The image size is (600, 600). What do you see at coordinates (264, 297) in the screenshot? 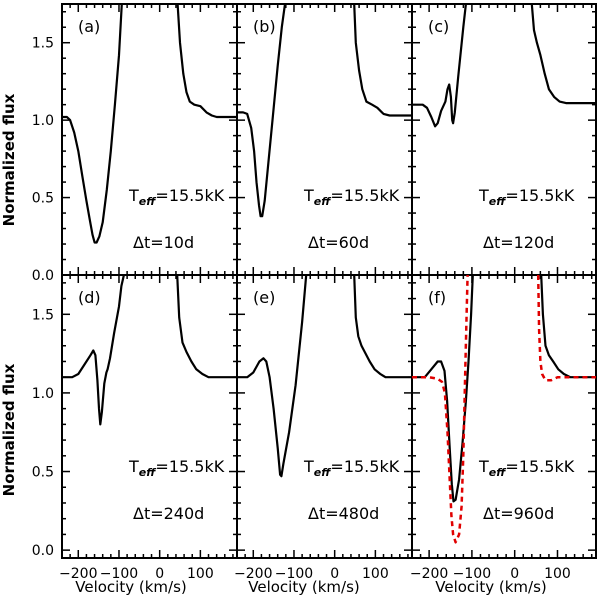
I see `panel-label-e: (e)` at bounding box center [264, 297].